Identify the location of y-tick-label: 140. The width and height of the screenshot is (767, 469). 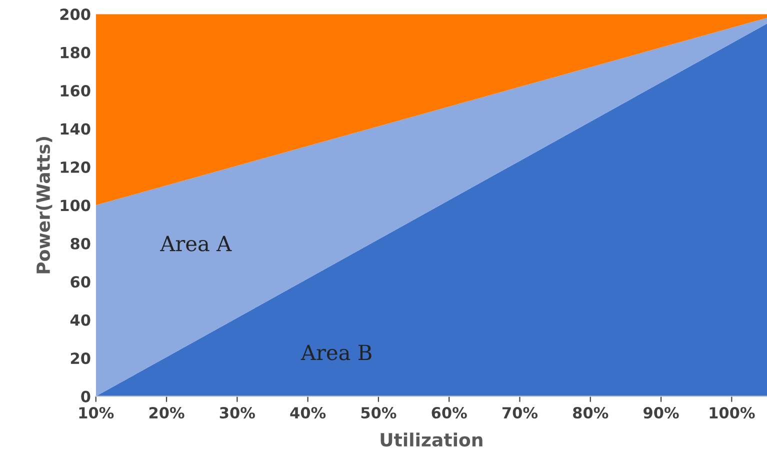
(75, 129).